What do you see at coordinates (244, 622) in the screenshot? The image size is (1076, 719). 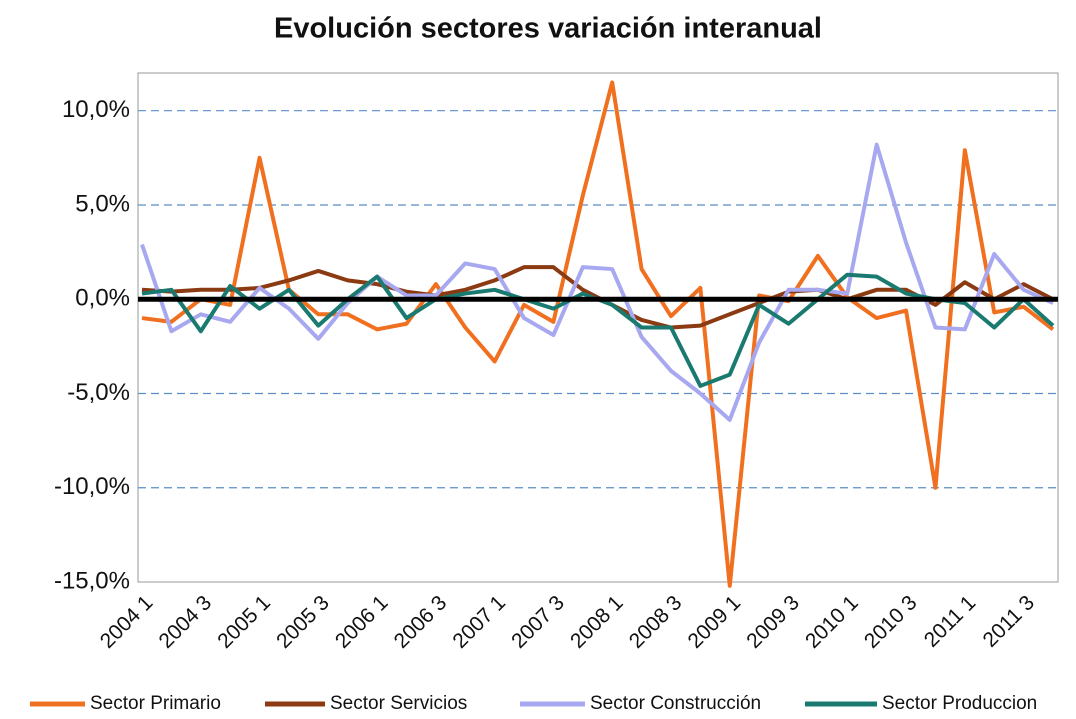 I see `x-tick-label: 2005 1` at bounding box center [244, 622].